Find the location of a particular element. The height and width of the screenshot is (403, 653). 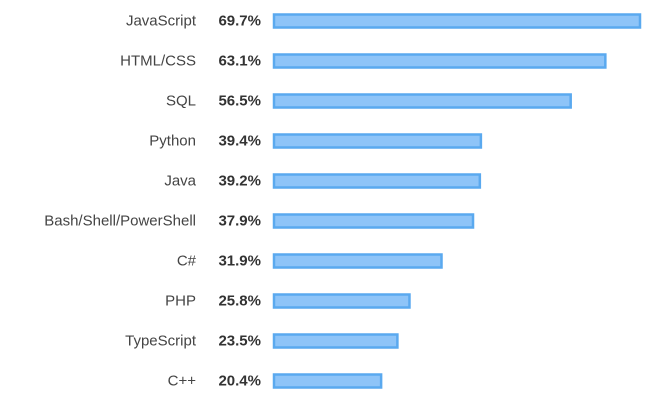

value-label: 63.1% is located at coordinates (239, 61).